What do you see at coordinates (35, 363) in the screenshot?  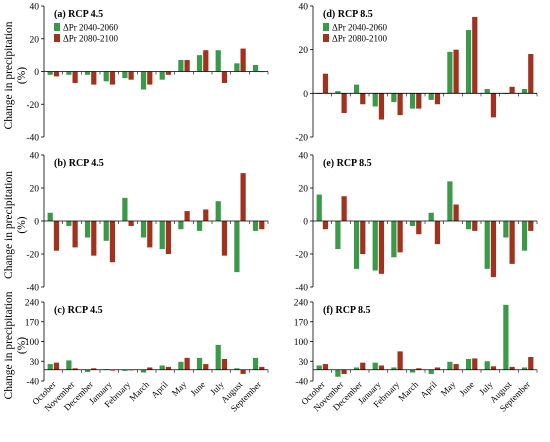 I see `y-tick-label: 30` at bounding box center [35, 363].